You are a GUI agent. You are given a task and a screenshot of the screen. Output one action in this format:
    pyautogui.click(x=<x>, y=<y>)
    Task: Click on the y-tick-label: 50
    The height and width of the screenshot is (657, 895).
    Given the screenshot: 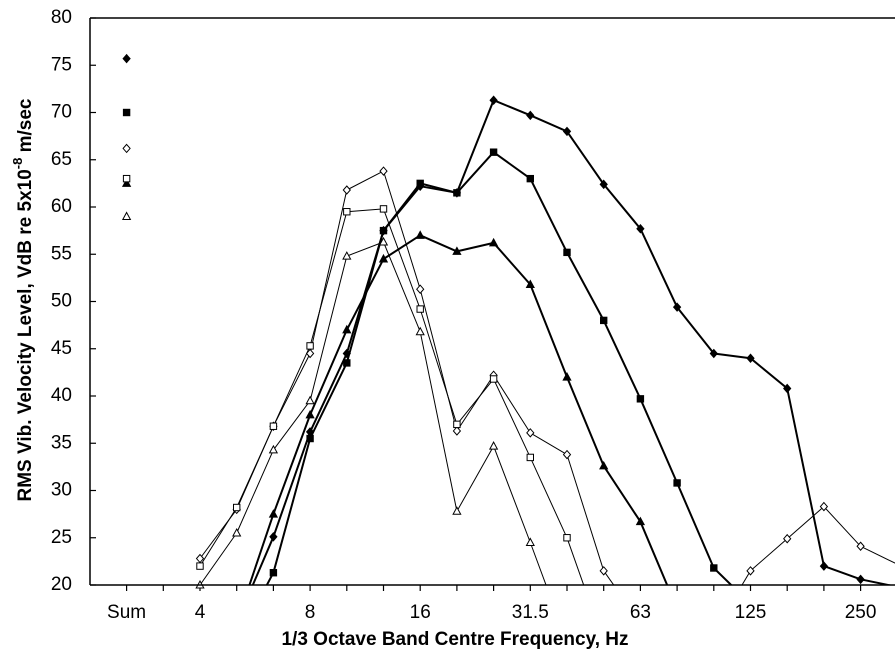 What is the action you would take?
    pyautogui.click(x=61, y=301)
    